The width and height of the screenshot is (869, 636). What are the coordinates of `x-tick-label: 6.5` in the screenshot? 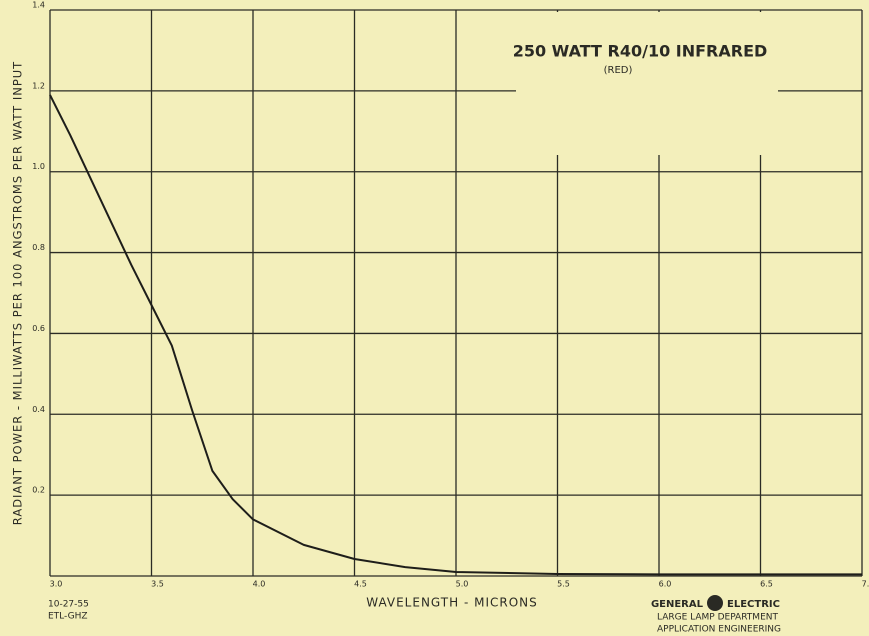 It's located at (766, 584).